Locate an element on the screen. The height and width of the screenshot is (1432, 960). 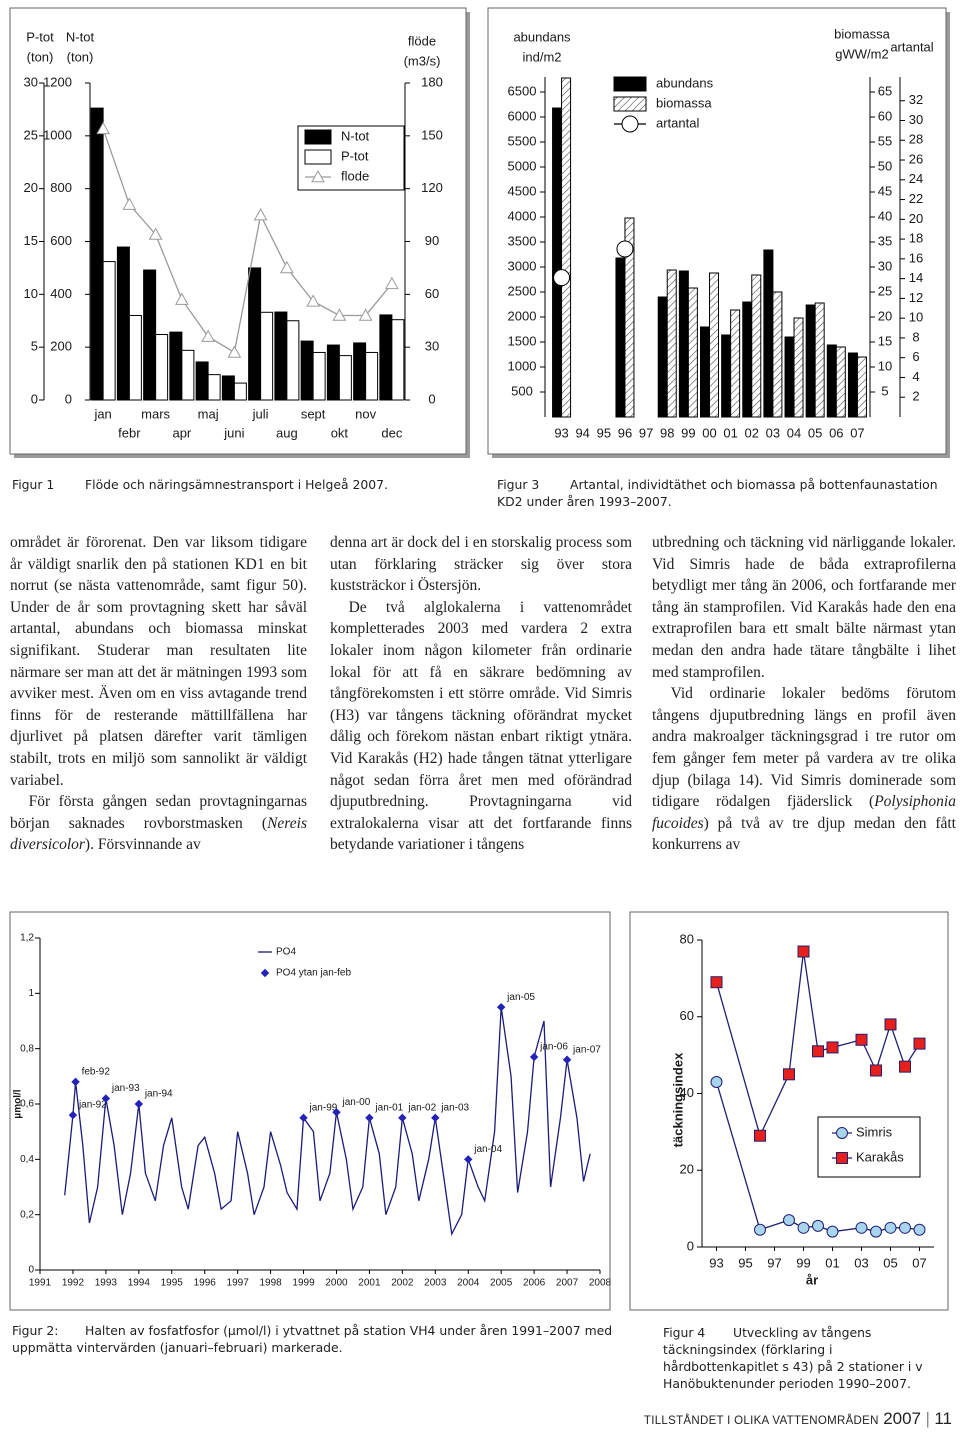
footer-section: TILLSTÅNDET I OLIKA VATTENOMRÅDEN is located at coordinates (761, 1421).